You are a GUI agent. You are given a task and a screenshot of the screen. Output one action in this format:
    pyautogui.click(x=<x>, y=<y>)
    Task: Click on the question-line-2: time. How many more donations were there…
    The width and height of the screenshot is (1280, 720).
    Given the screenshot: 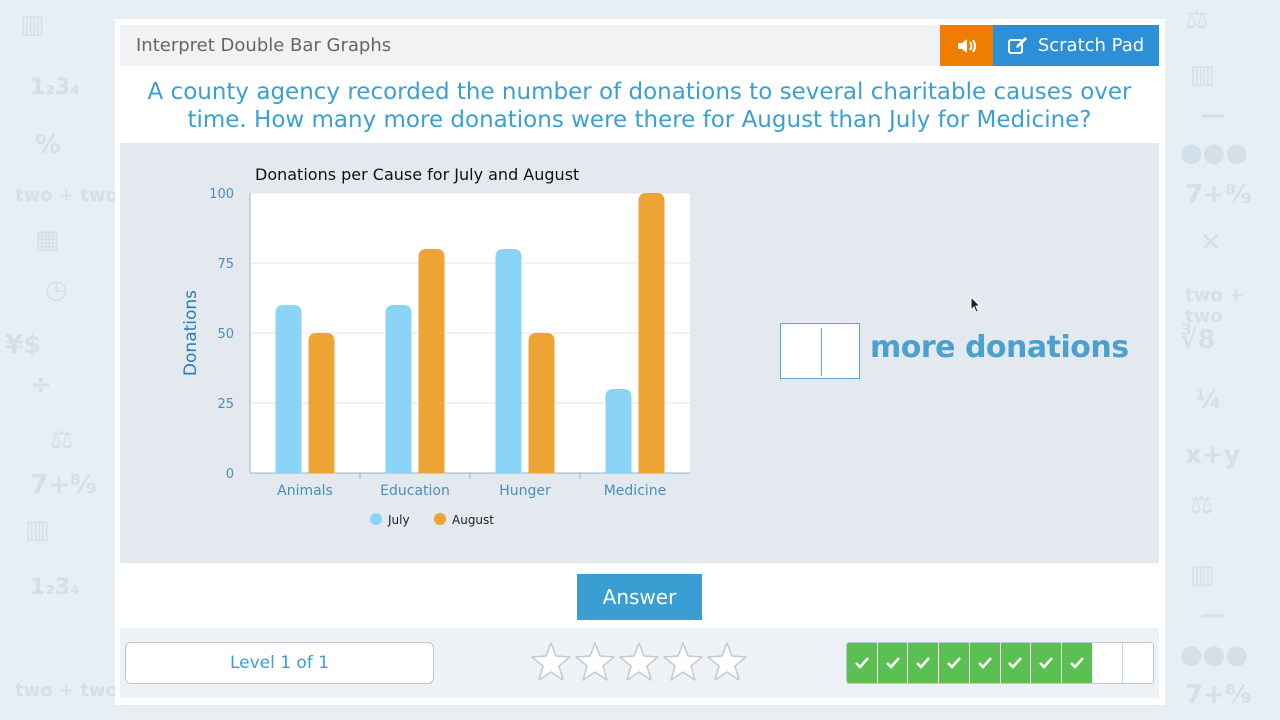 What is the action you would take?
    pyautogui.click(x=639, y=120)
    